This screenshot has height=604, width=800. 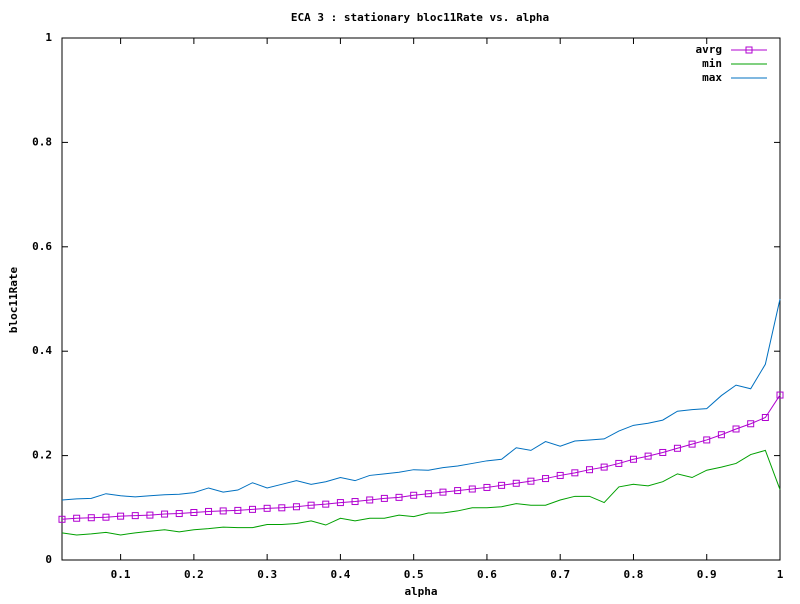 What do you see at coordinates (749, 50) in the screenshot?
I see `legend-marker` at bounding box center [749, 50].